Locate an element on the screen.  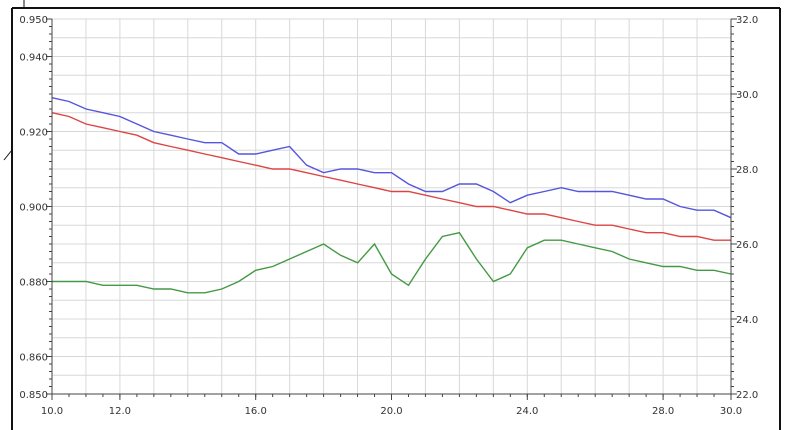
x-tick-label: 24.0 is located at coordinates (527, 411).